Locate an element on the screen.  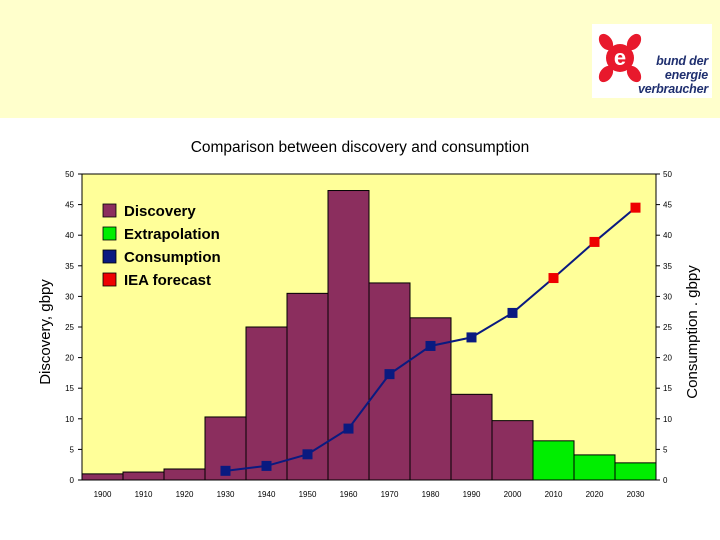
y-tick-label-right: 20 is located at coordinates (667, 358).